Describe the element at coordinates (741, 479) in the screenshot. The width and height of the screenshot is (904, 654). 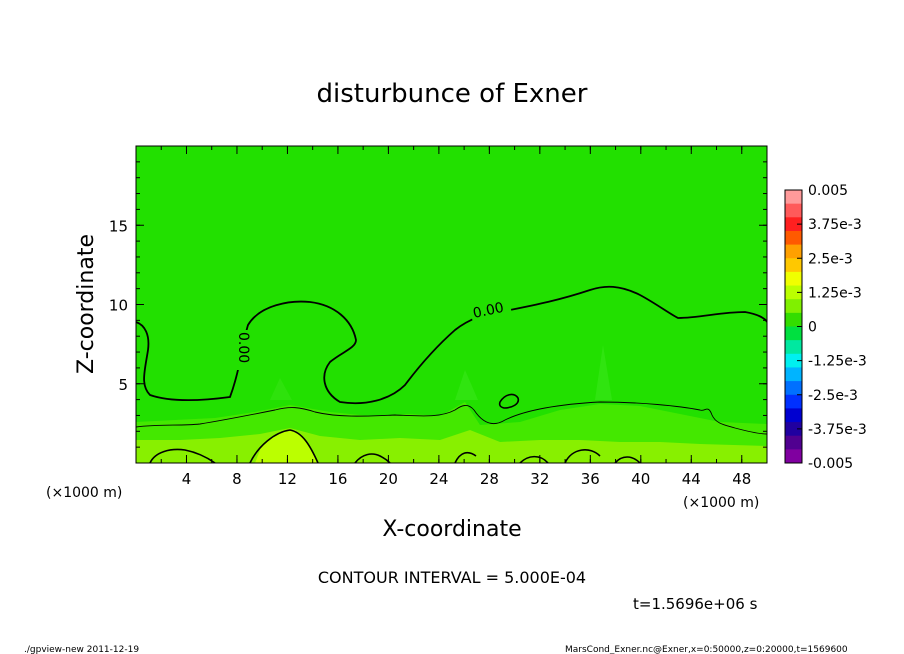
I see `x-tick-label: 48` at that location.